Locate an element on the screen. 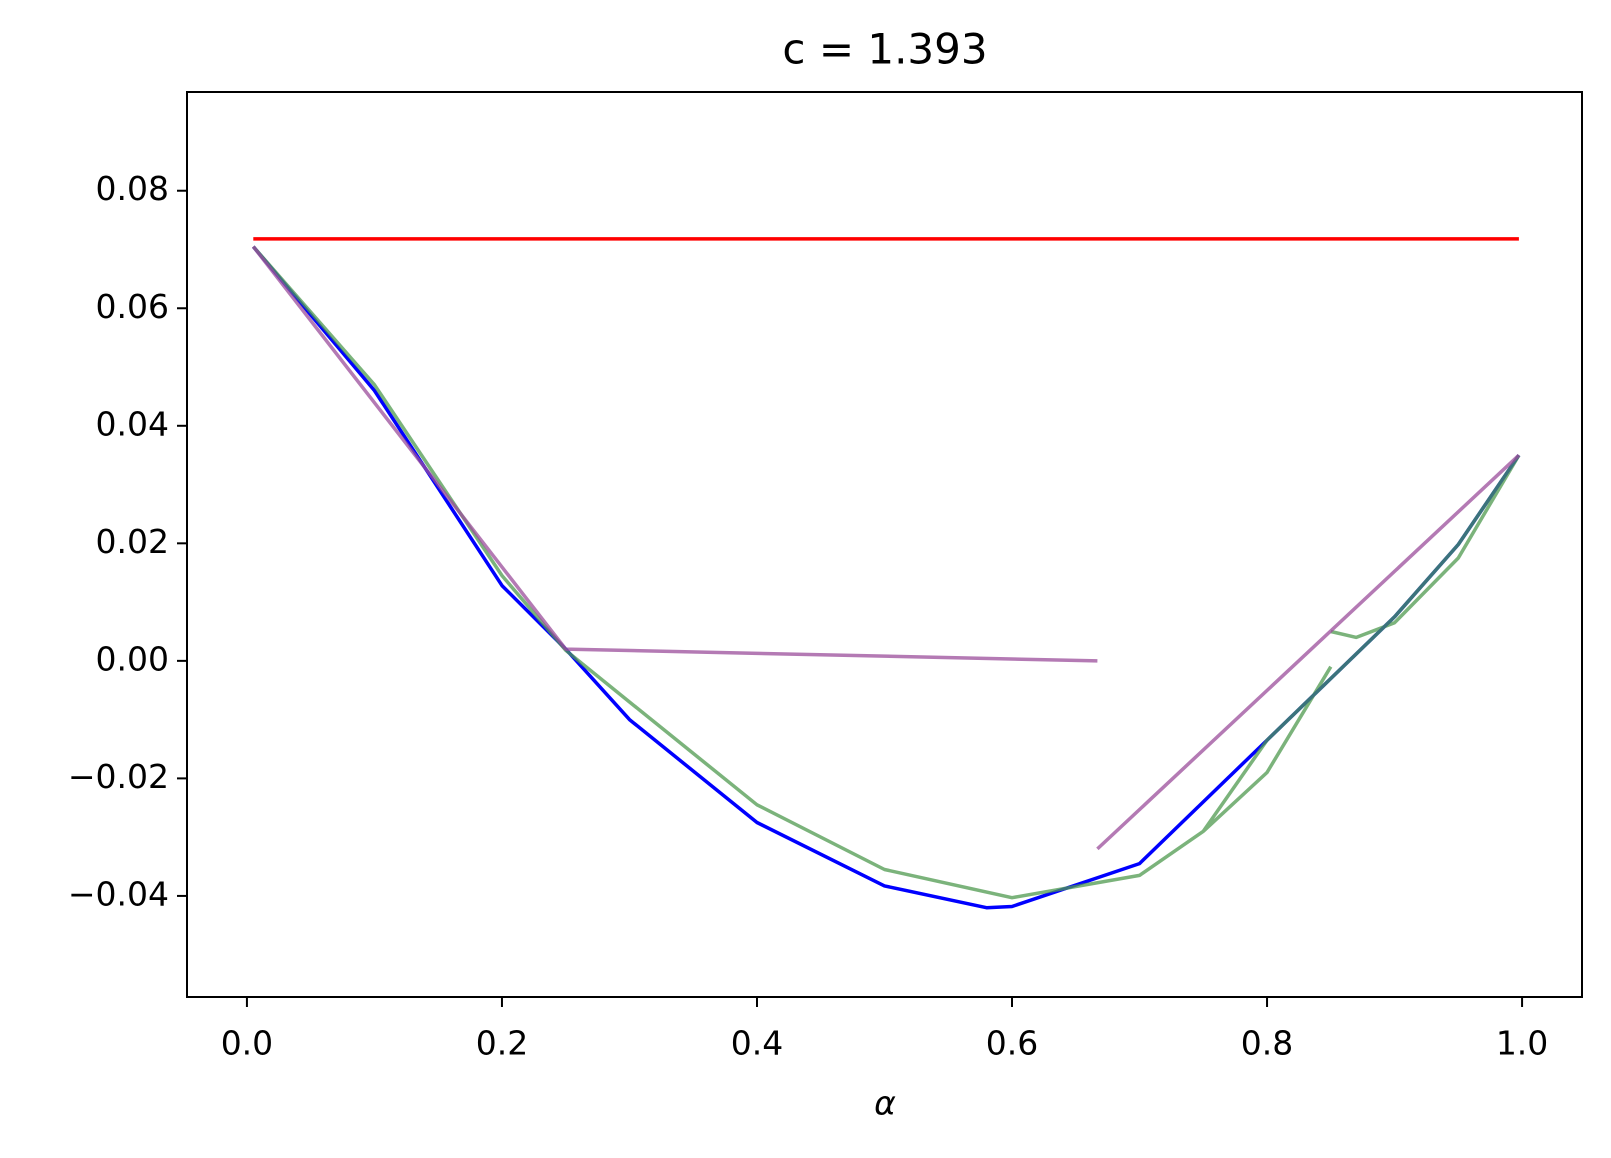  y-tick-label: 0.00 is located at coordinates (132, 658).